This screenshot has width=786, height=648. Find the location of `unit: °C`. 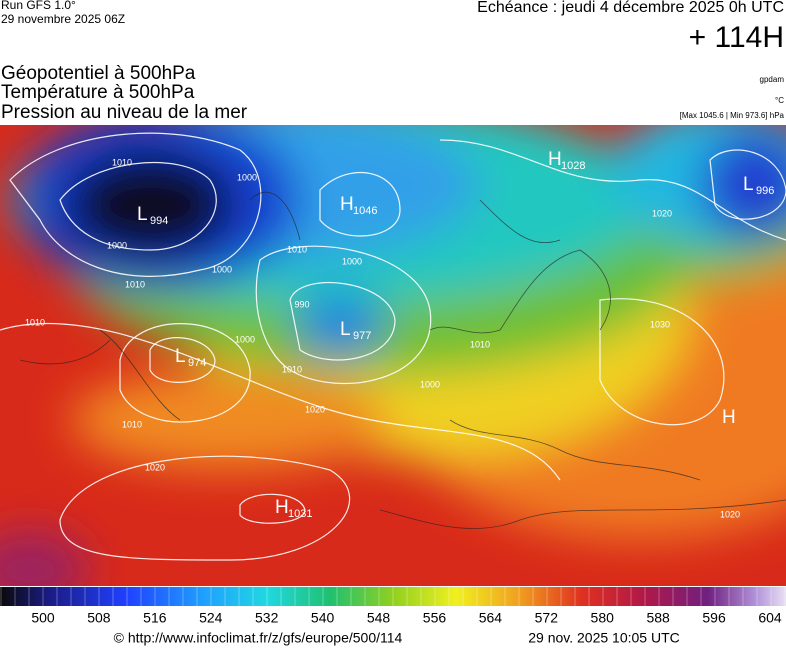

unit: °C is located at coordinates (779, 100).